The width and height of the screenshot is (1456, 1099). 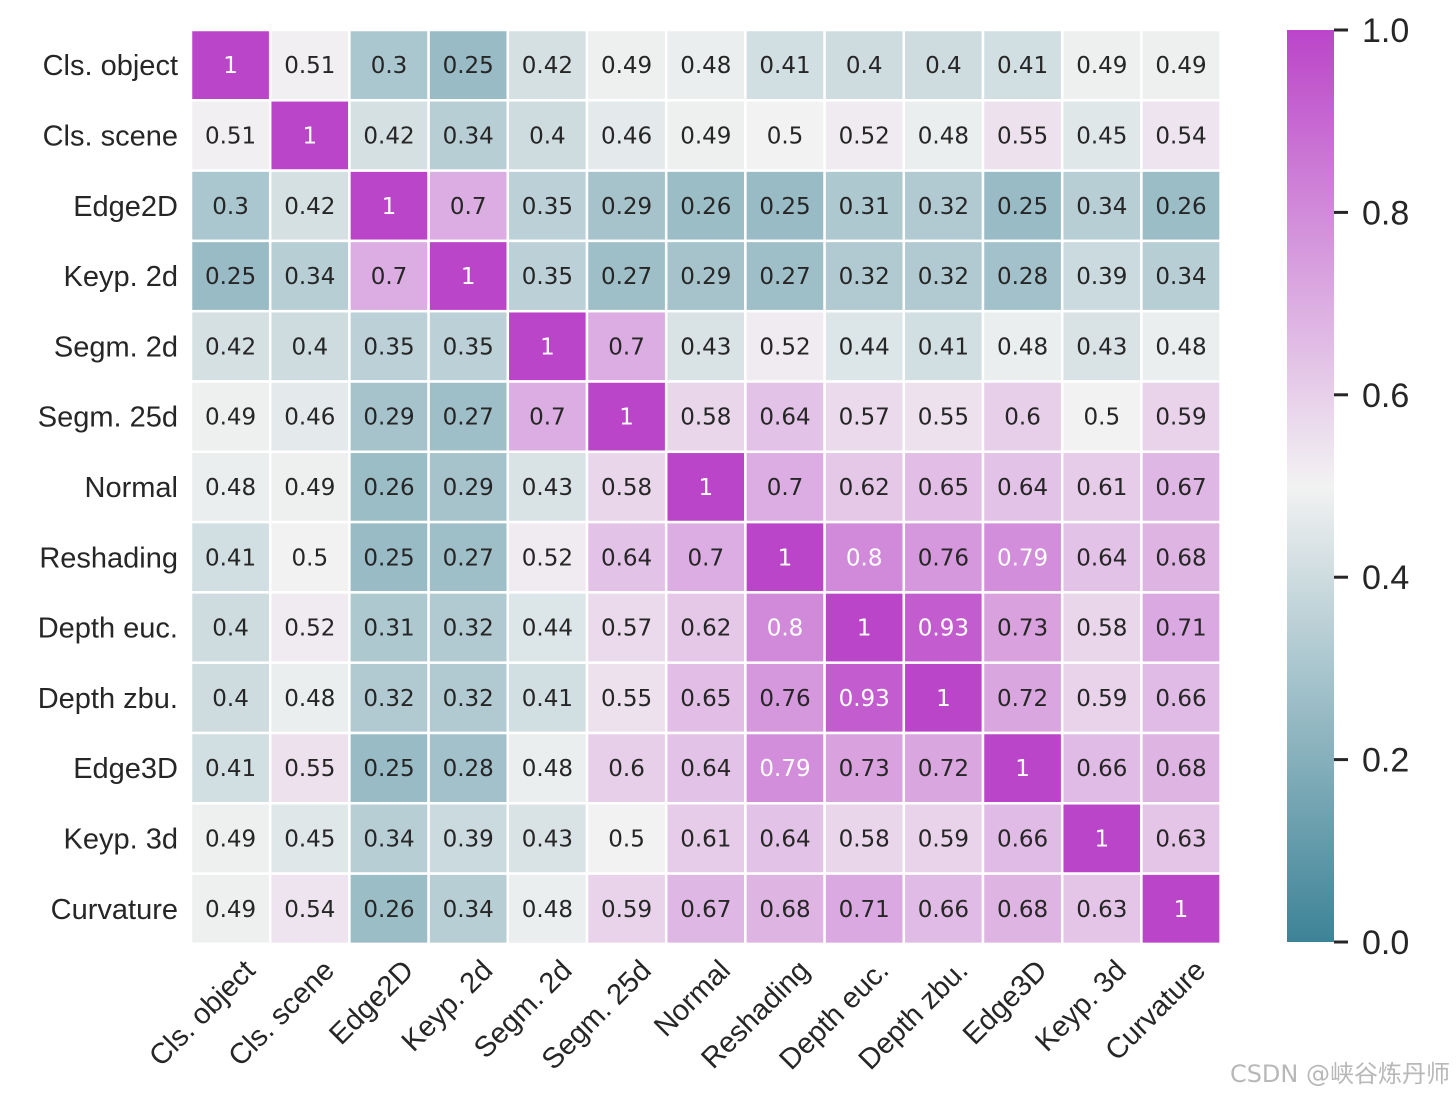 I want to click on heatmap-cell-value: 0.44, so click(x=547, y=629).